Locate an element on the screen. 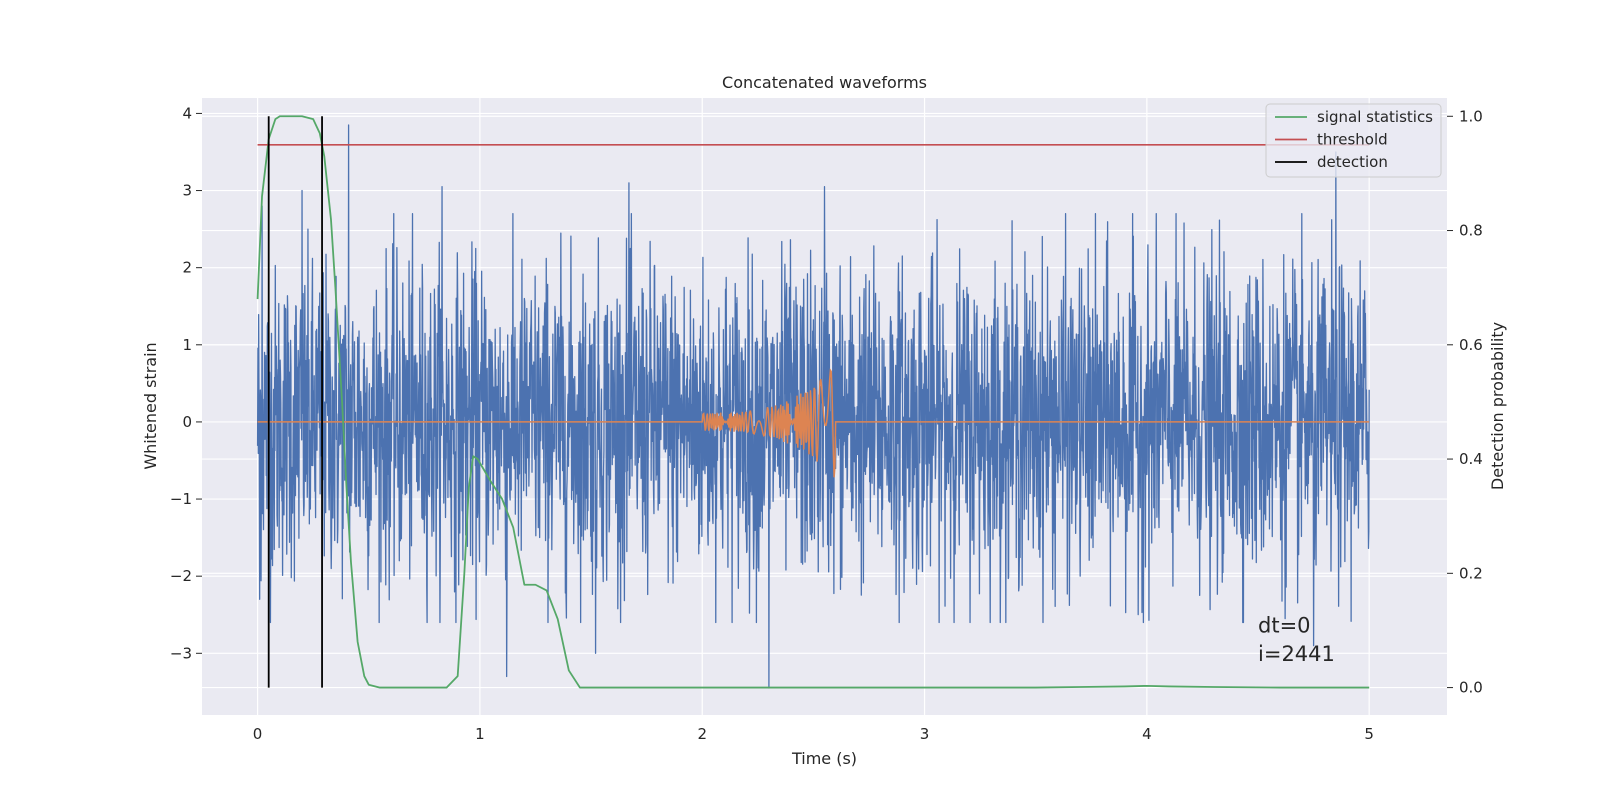 The image size is (1600, 800). legend-label: signal statistics is located at coordinates (1375, 117).